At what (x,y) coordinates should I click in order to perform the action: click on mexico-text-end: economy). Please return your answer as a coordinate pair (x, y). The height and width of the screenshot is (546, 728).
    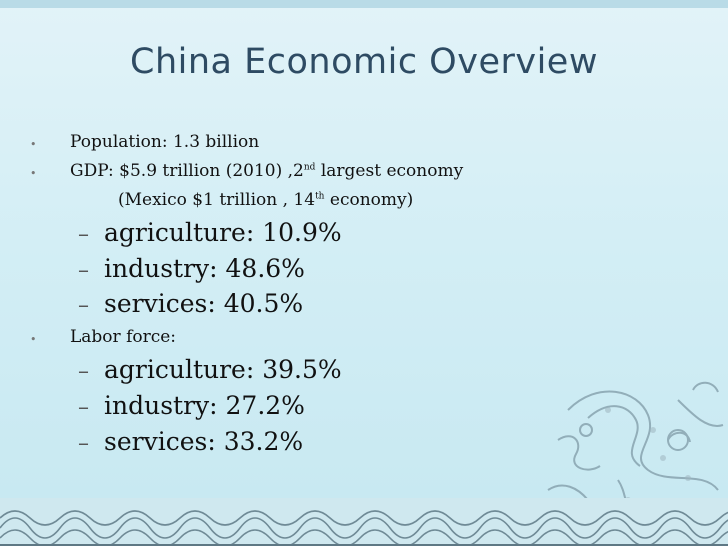
    Looking at the image, I should click on (369, 200).